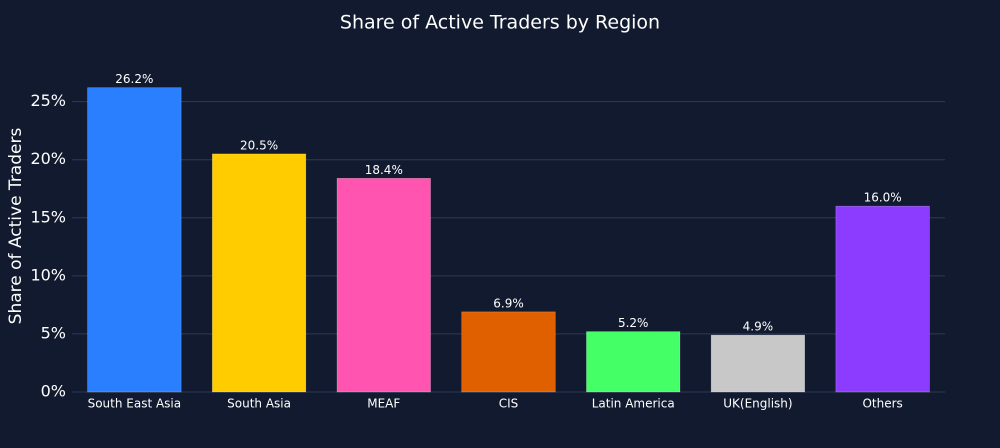  I want to click on y-tick-label: 5%, so click(53, 332).